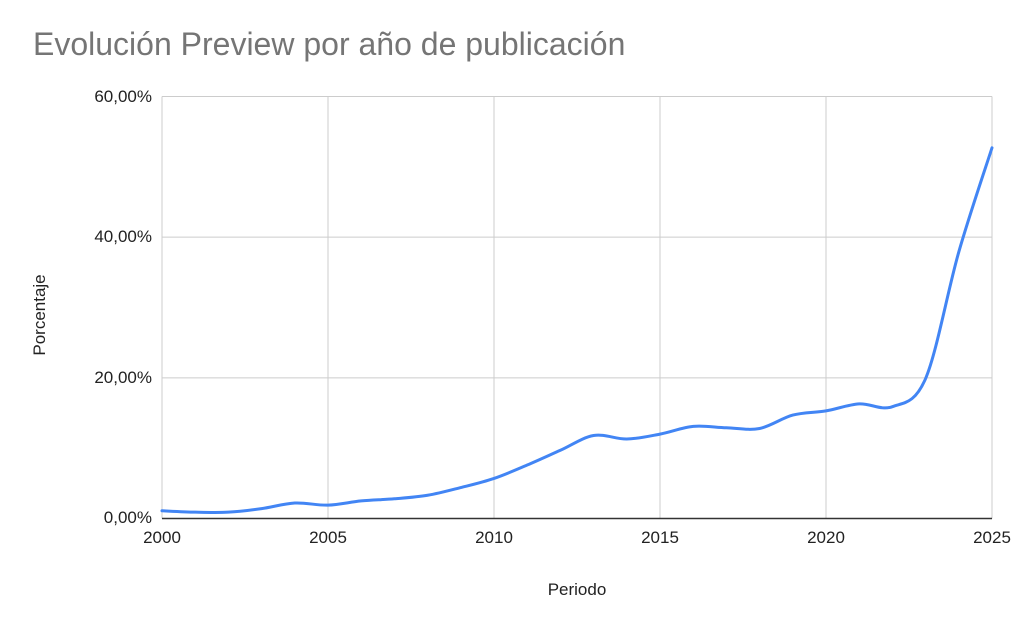 This screenshot has height=633, width=1024. Describe the element at coordinates (660, 537) in the screenshot. I see `x-tick-label: 2015` at that location.